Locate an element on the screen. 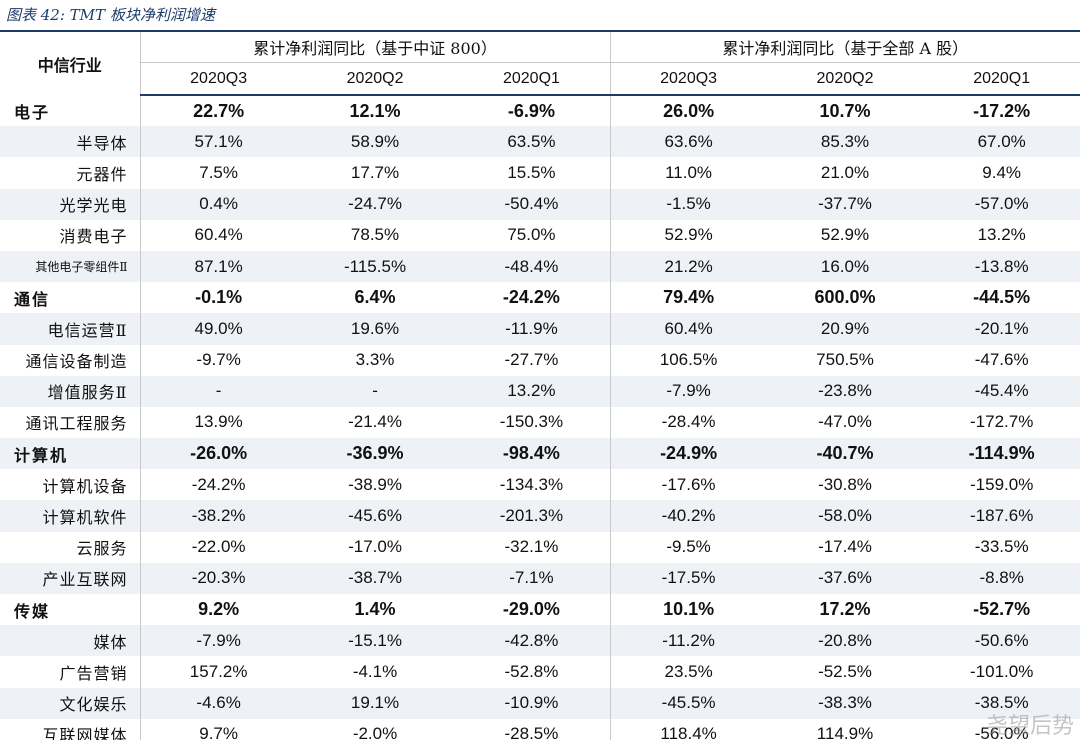 This screenshot has width=1080, height=740. growth-cell: -36.9% is located at coordinates (375, 454).